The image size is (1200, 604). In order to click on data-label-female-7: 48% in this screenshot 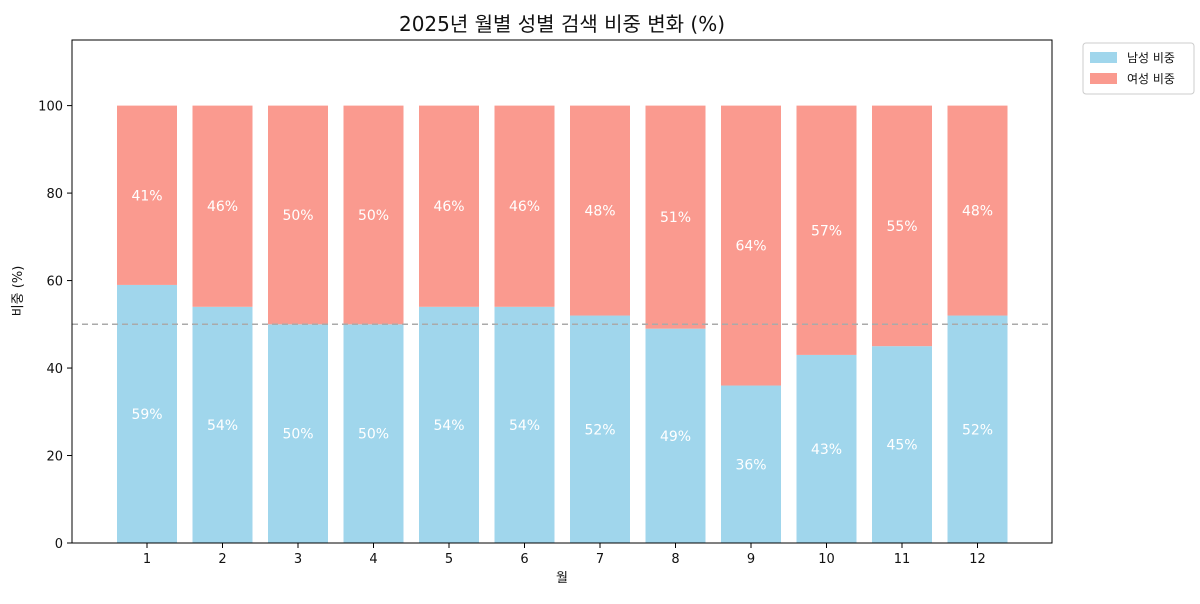, I will do `click(599, 212)`.